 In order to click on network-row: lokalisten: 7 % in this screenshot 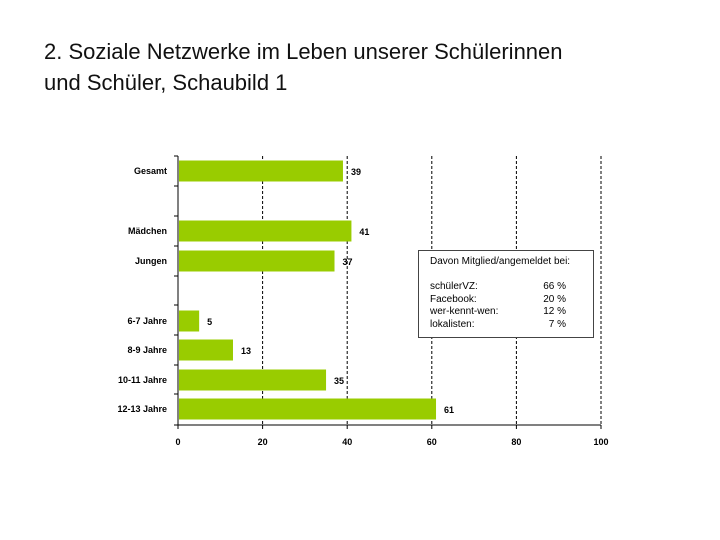, I will do `click(511, 325)`.